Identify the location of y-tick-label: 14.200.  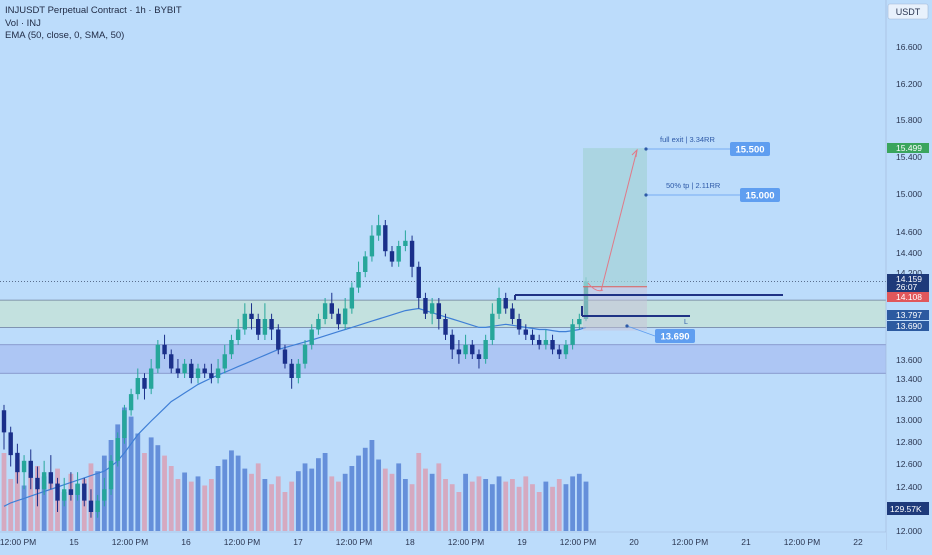
(909, 273).